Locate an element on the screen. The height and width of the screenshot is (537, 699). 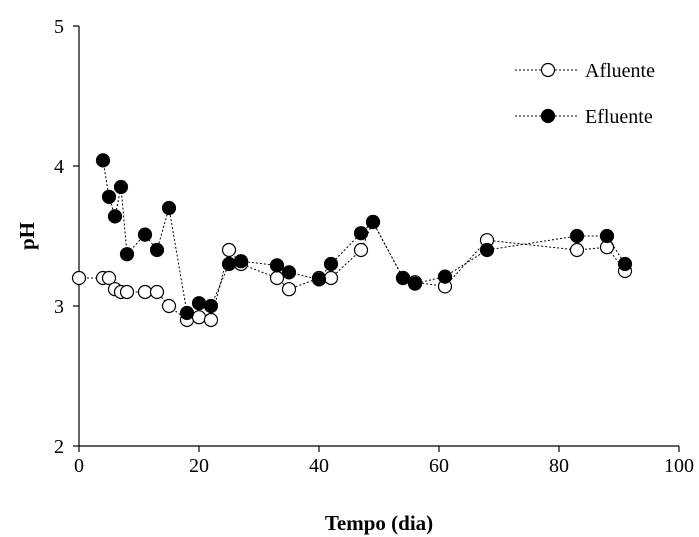
x-tick-label: 80 is located at coordinates (559, 466).